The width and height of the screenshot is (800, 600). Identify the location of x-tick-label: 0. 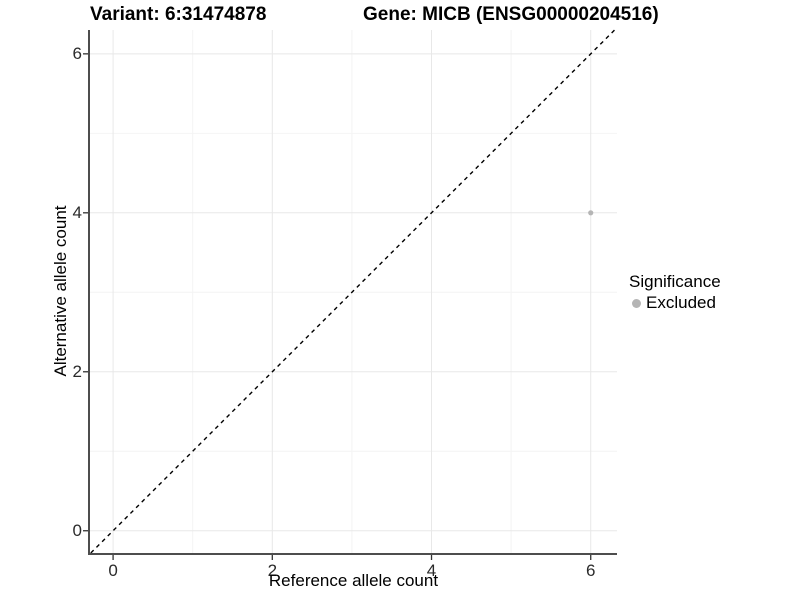
(113, 570).